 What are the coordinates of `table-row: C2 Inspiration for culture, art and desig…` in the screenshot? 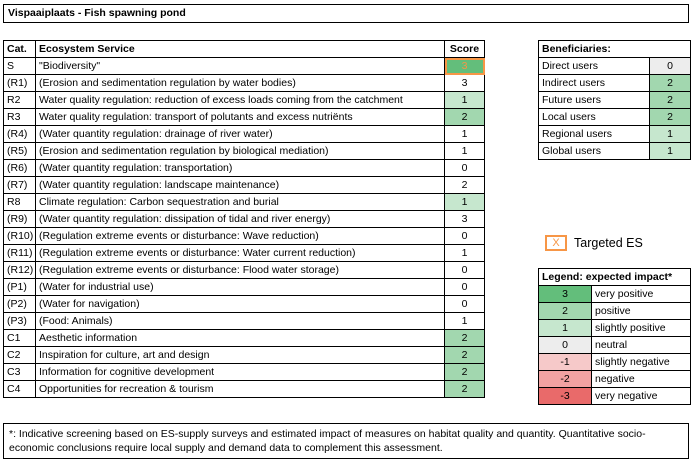 It's located at (244, 355).